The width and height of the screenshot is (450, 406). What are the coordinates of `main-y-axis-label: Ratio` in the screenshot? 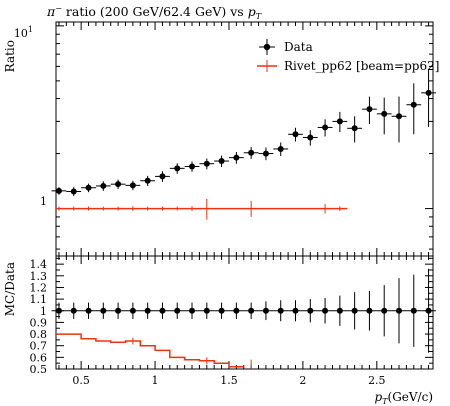 It's located at (10, 56).